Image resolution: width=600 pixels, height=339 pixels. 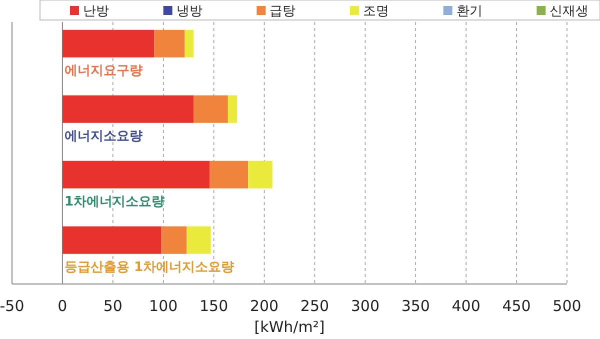 What do you see at coordinates (365, 306) in the screenshot?
I see `x-tick-label: 300` at bounding box center [365, 306].